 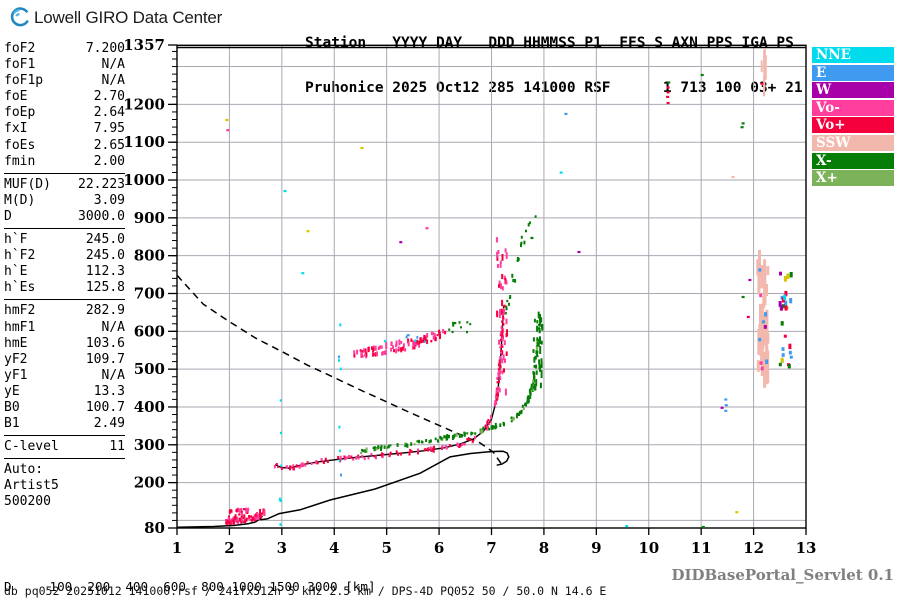 What do you see at coordinates (64, 392) in the screenshot?
I see `param-row-ye: yE 13.3` at bounding box center [64, 392].